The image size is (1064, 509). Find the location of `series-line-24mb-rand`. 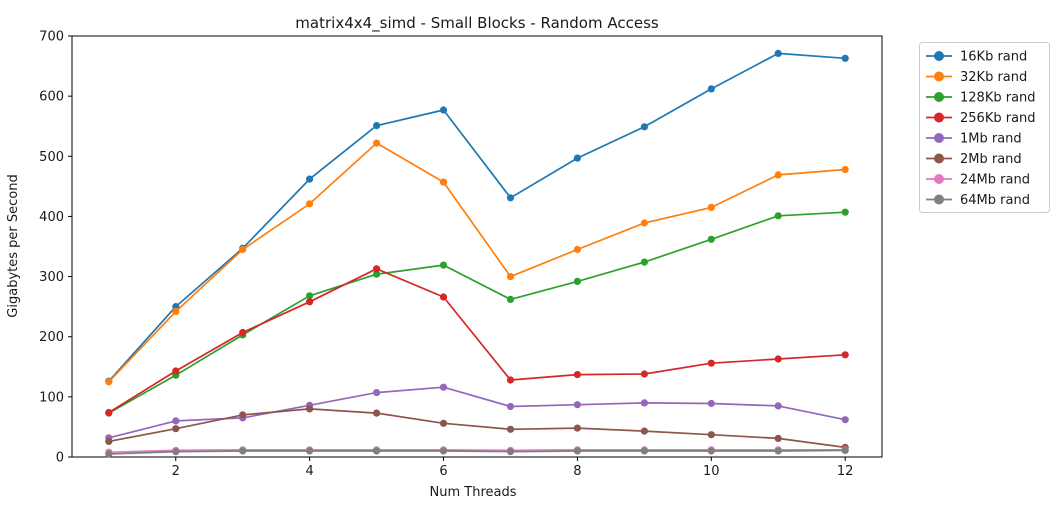

series-line-24mb-rand is located at coordinates (477, 451).